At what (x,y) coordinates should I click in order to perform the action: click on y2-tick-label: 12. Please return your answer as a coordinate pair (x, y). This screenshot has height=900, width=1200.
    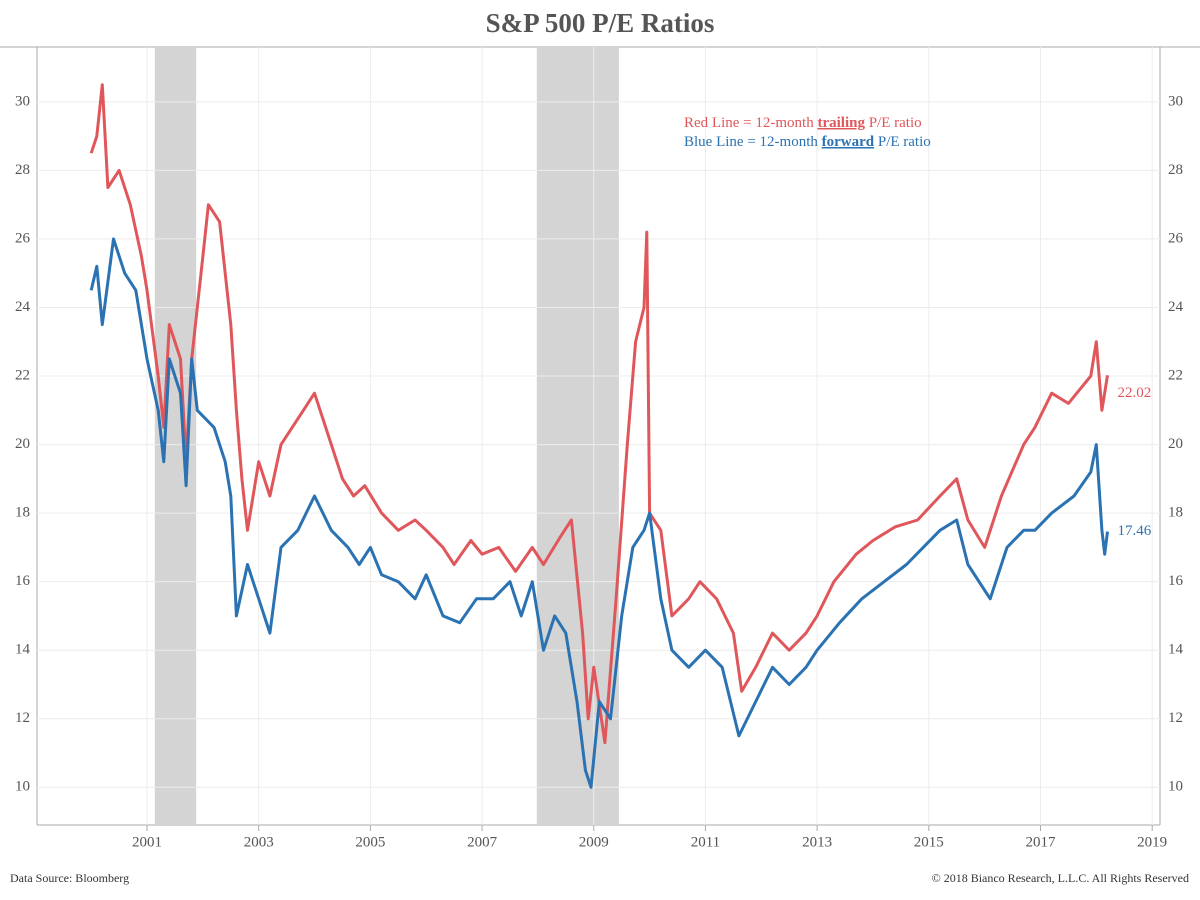
    Looking at the image, I should click on (1175, 718).